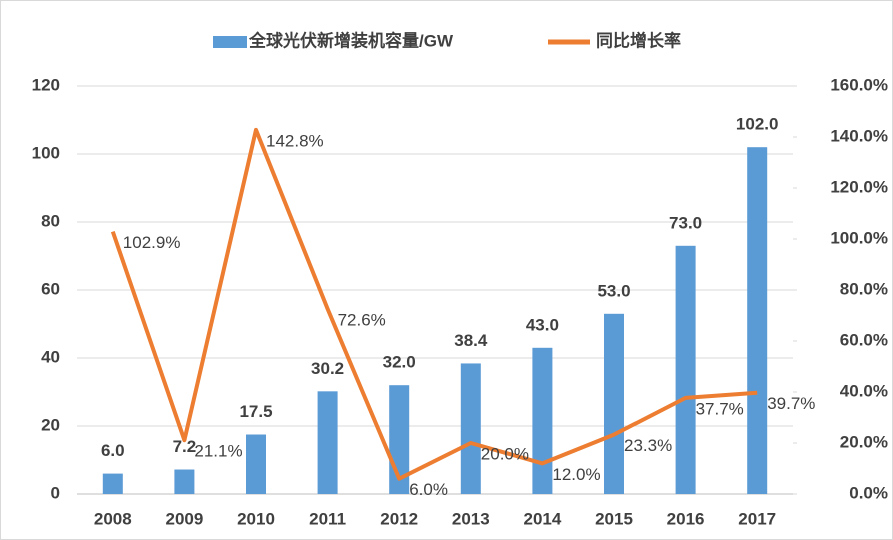 The height and width of the screenshot is (540, 893). What do you see at coordinates (295, 140) in the screenshot?
I see `line-label: 142.8%` at bounding box center [295, 140].